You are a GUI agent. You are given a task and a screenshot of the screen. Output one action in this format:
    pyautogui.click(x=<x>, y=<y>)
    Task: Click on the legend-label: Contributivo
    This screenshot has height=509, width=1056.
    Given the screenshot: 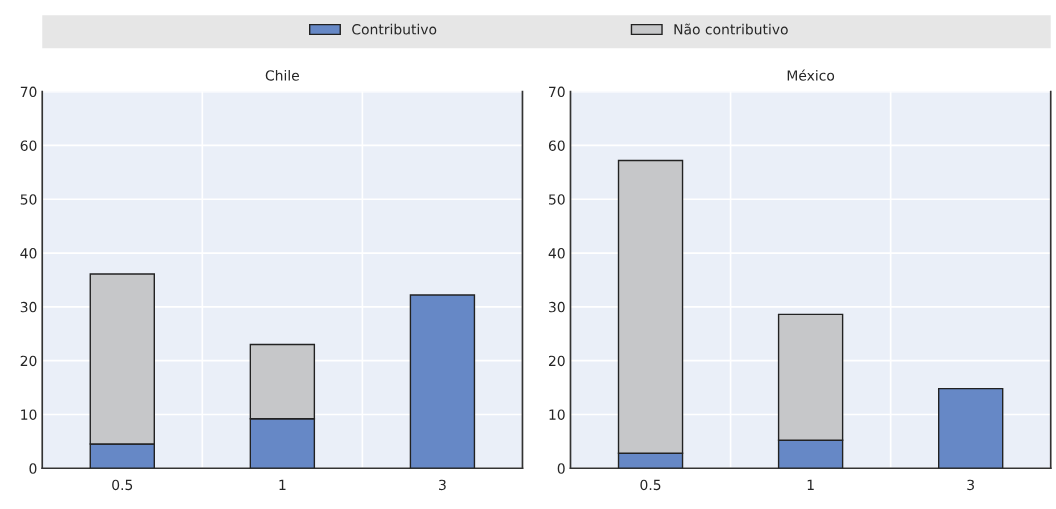 What is the action you would take?
    pyautogui.click(x=394, y=29)
    